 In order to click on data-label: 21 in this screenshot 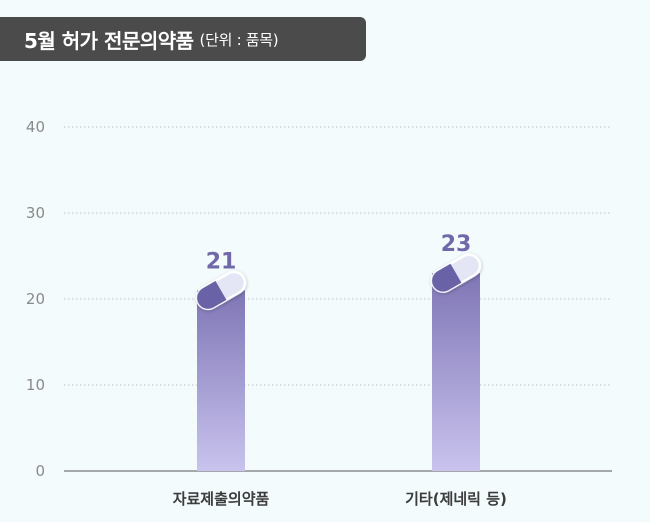, I will do `click(221, 261)`.